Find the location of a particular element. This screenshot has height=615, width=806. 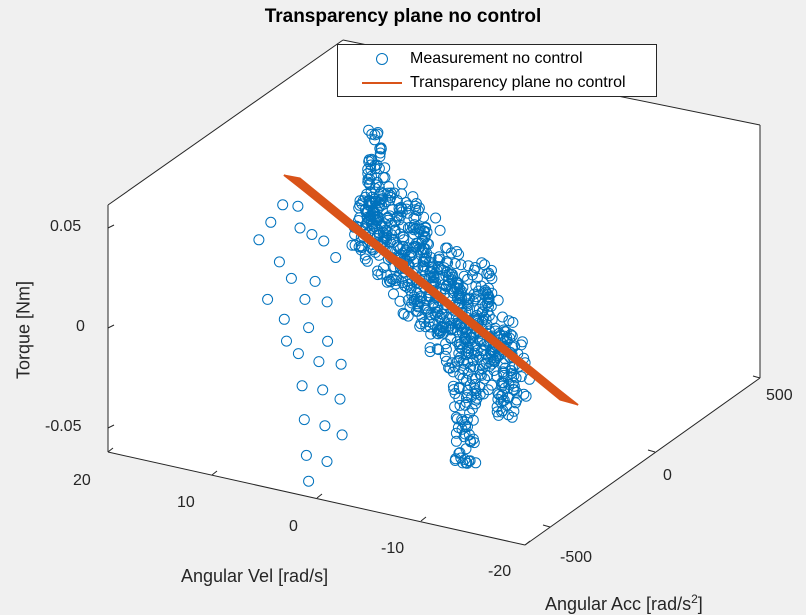

x-tick-label: 20 is located at coordinates (82, 480).